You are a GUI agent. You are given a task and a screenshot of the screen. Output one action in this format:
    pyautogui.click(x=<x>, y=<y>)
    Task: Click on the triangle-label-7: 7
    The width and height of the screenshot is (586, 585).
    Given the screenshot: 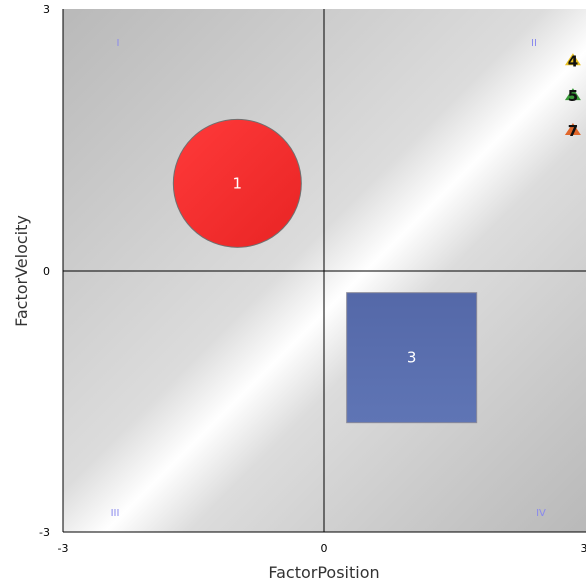 What is the action you would take?
    pyautogui.click(x=573, y=131)
    